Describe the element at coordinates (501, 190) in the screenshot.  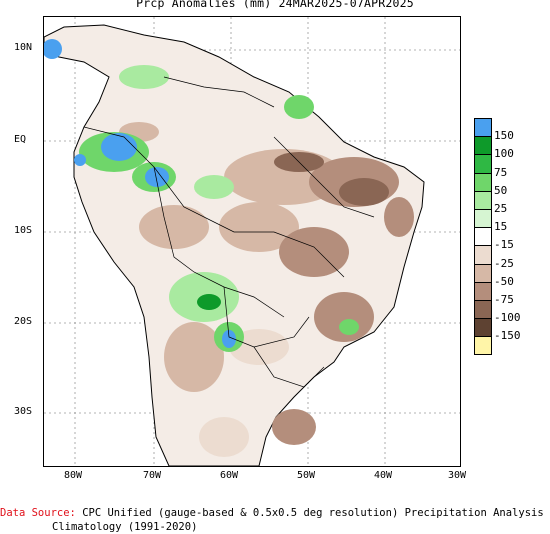
I see `legend-label: 50` at that location.